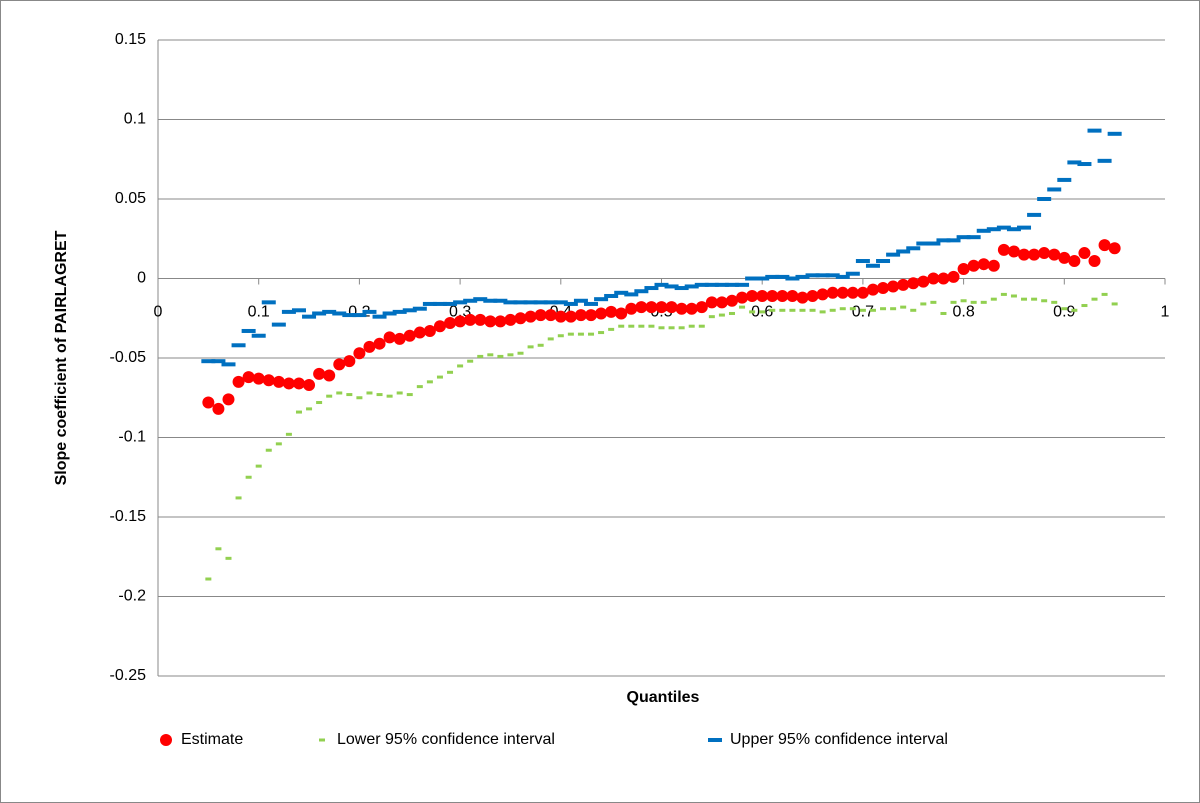 The image size is (1200, 803). What do you see at coordinates (259, 312) in the screenshot?
I see `x-tick-label: 0.1` at bounding box center [259, 312].